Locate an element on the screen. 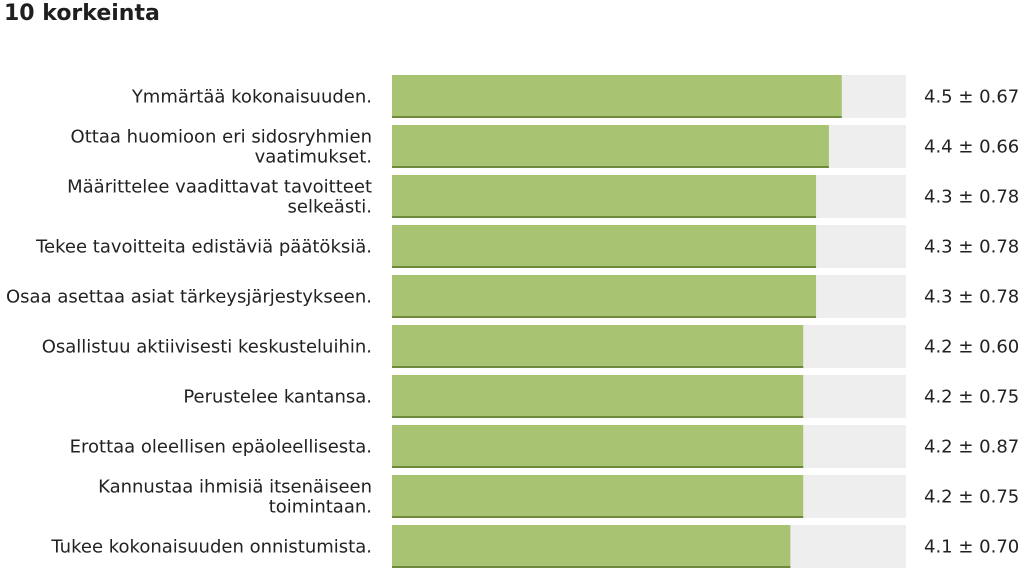 The width and height of the screenshot is (1024, 578). category-label: Osaa asettaa asiat tärkeysjärjestykseen. is located at coordinates (189, 297).